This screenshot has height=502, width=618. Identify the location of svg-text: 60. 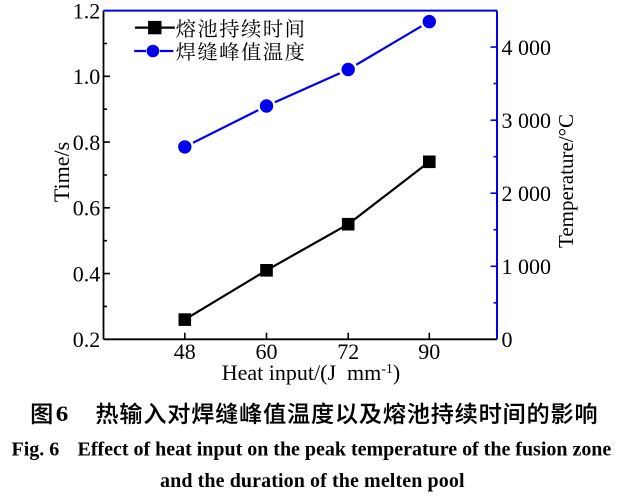
(267, 351).